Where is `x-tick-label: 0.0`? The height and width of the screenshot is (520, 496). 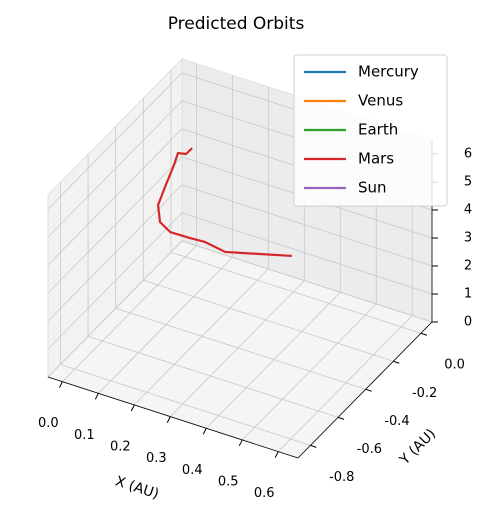 x-tick-label: 0.0 is located at coordinates (48, 423).